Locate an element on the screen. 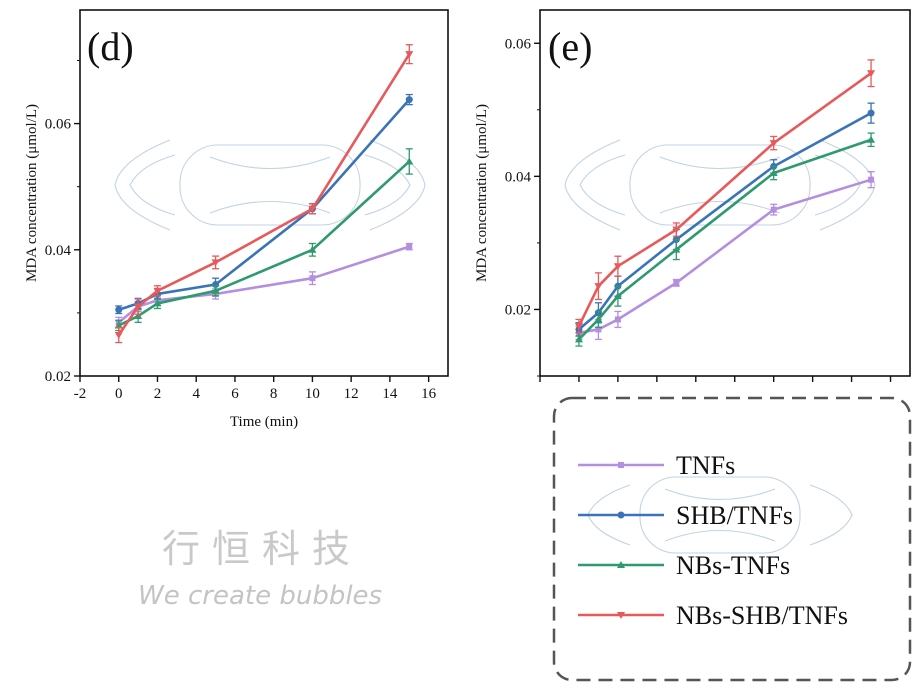 The image size is (920, 688). x-axis-d: -2 0 2 4 6 8 10 12 14 16 is located at coordinates (255, 389).